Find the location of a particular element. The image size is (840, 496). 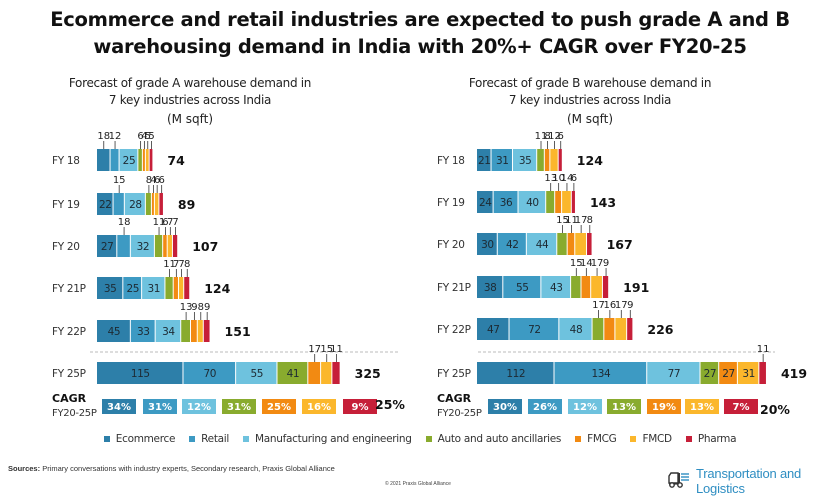

grade-a-segment-label: 34 is located at coordinates (168, 332).